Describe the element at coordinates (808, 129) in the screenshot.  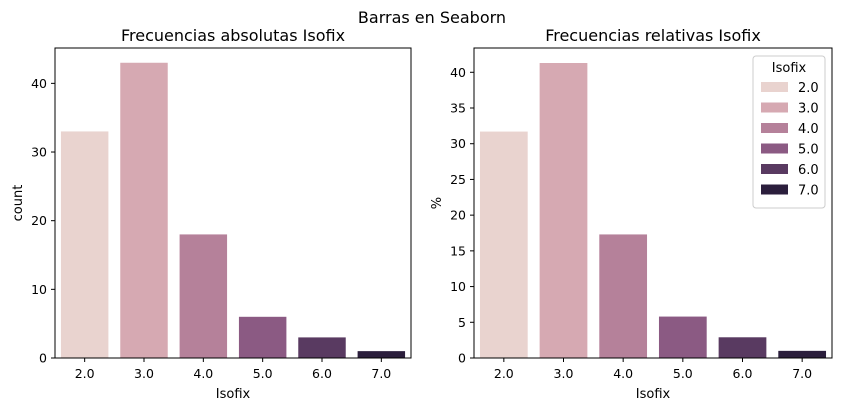
I see `legend-entry-label: 4.0` at that location.